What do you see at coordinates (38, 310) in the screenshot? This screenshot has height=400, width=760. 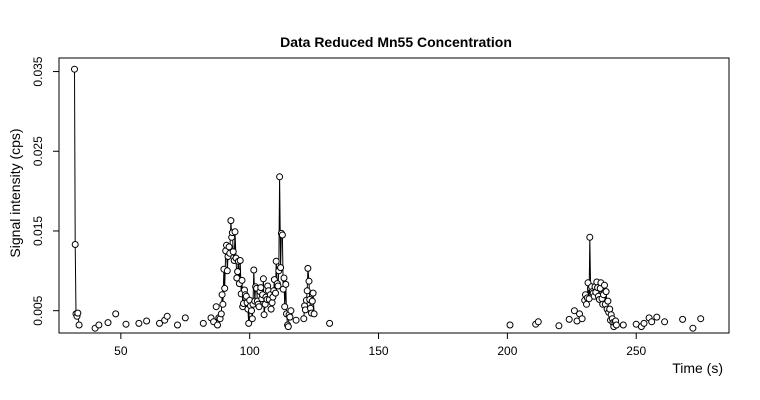 I see `y-tick-label: 0.005` at bounding box center [38, 310].